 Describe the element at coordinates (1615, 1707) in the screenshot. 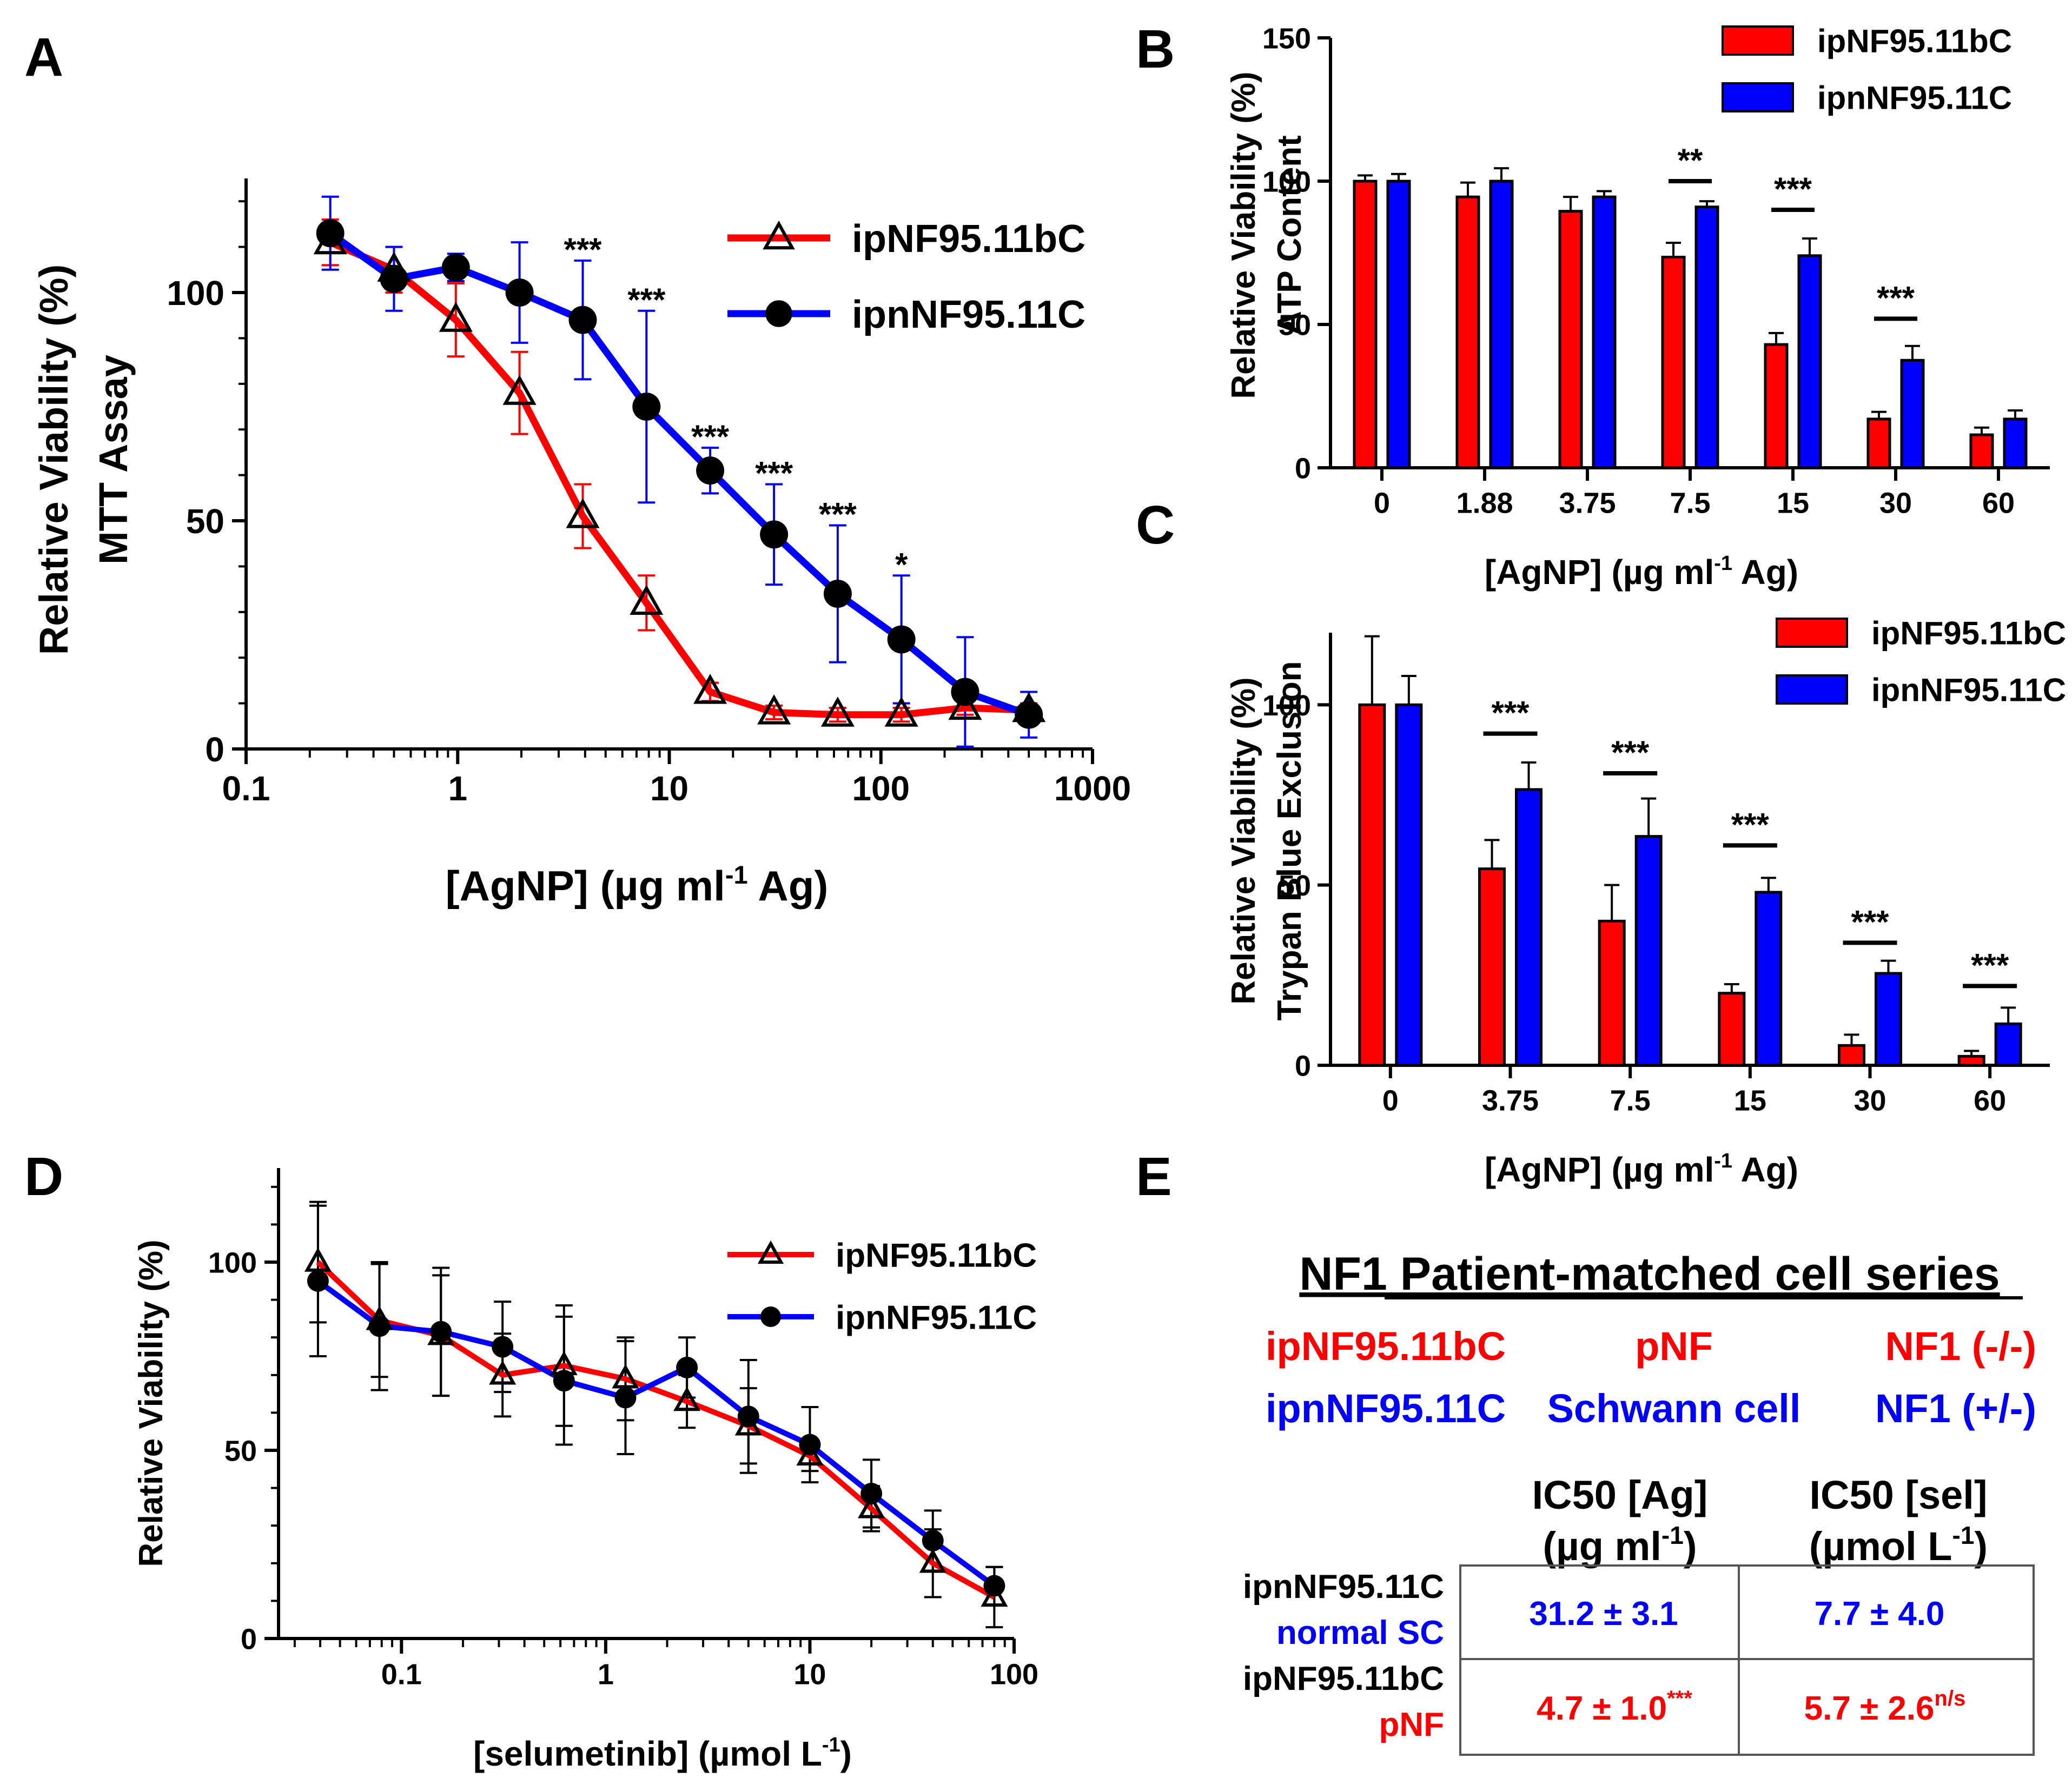

I see `ic50-row-2-ag-value: 4.7 ± 1.0***` at that location.